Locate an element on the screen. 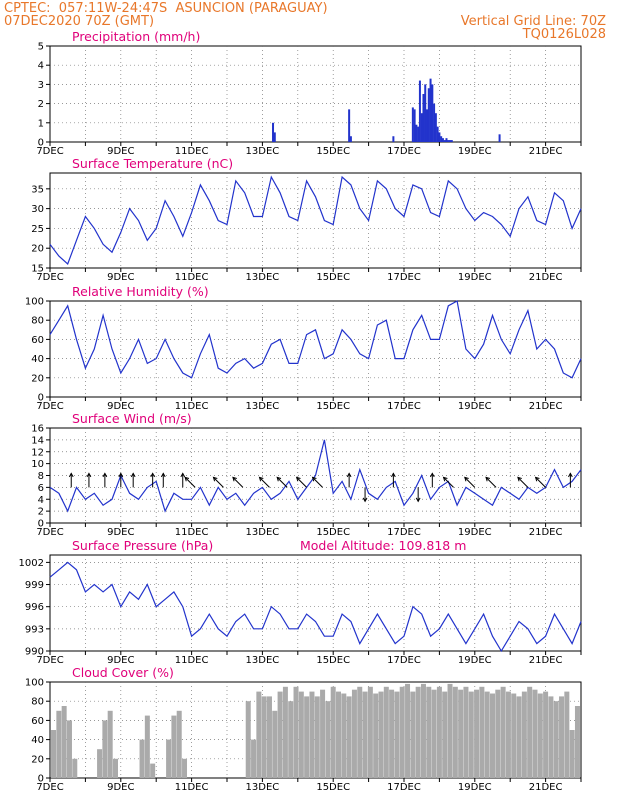 This screenshot has height=800, width=618. panel-4-xtick-label: 21DEC is located at coordinates (546, 532).